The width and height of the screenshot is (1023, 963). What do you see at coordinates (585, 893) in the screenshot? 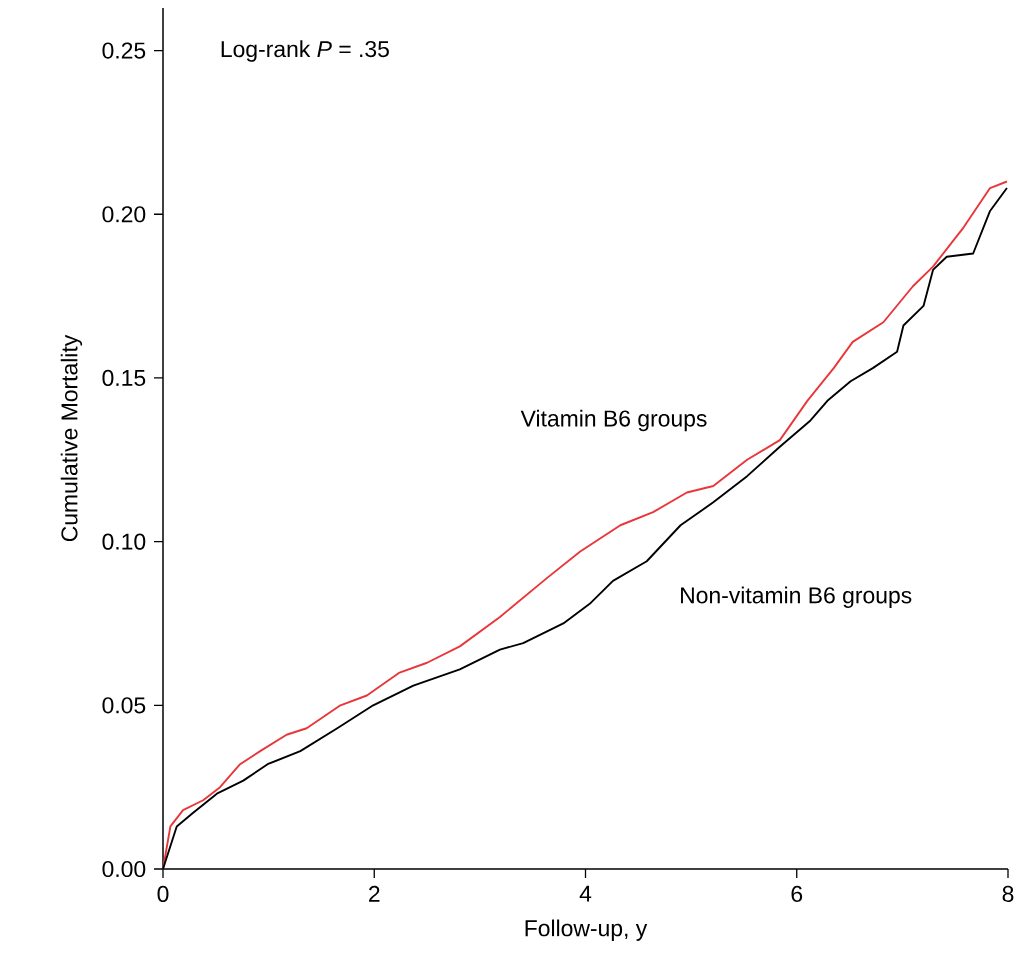
I see `x-tick-label: 4` at bounding box center [585, 893].